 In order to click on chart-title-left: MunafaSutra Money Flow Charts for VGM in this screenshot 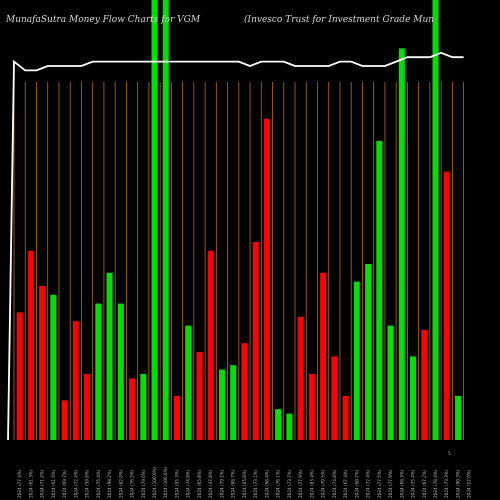, I will do `click(103, 20)`.